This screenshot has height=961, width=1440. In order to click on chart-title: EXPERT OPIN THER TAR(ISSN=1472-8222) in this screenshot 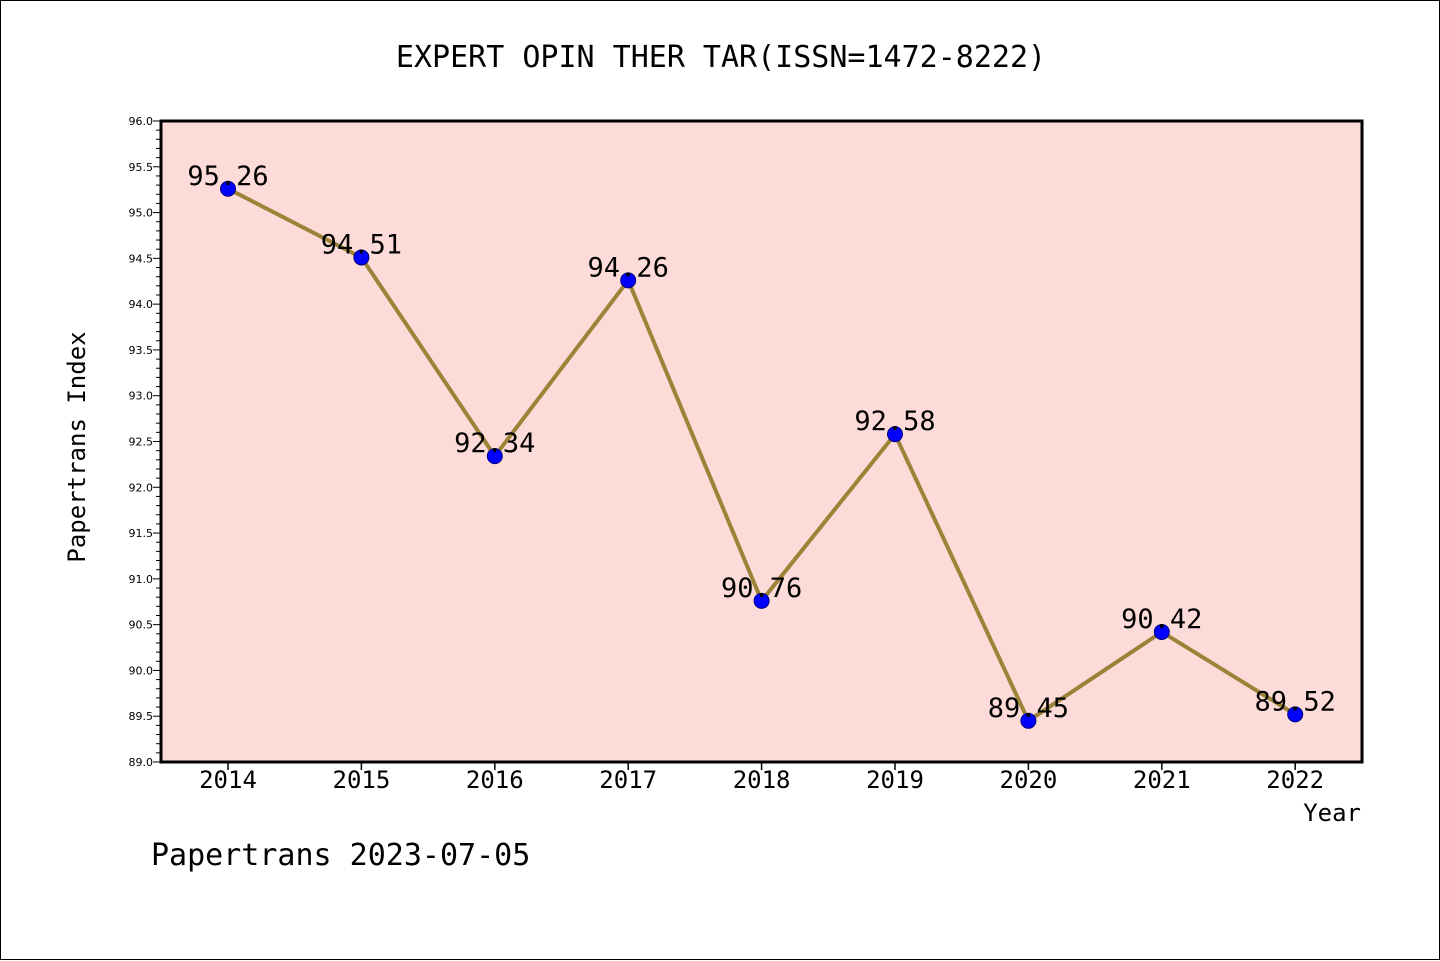, I will do `click(721, 57)`.